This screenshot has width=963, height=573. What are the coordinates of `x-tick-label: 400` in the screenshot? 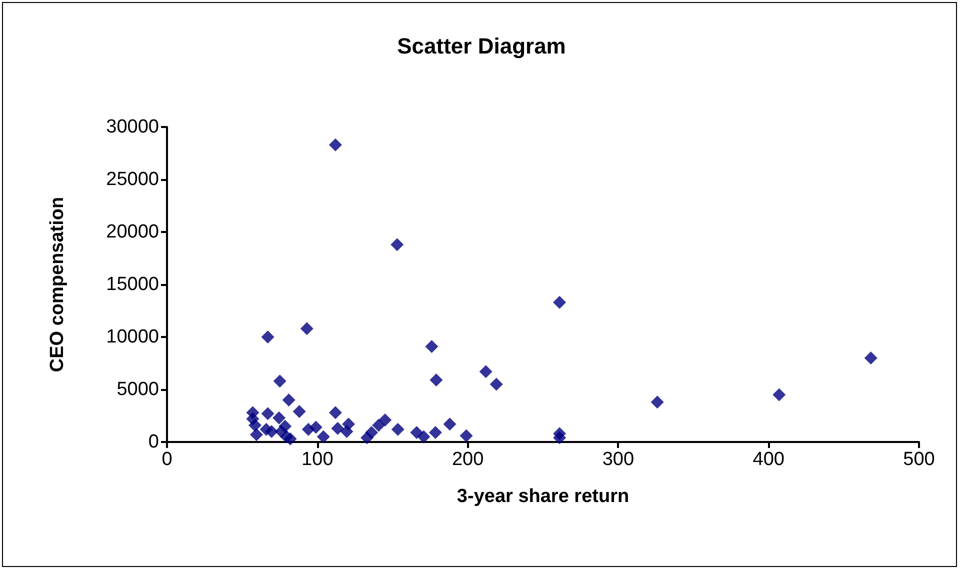 It's located at (768, 459).